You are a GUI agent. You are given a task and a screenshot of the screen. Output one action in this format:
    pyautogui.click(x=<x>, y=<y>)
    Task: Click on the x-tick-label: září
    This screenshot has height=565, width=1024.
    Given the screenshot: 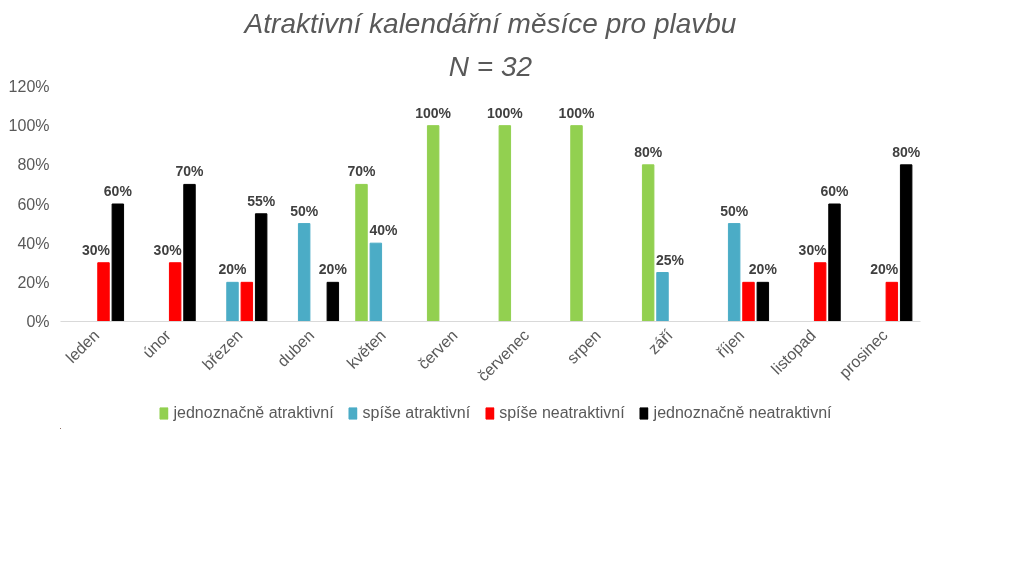 What is the action you would take?
    pyautogui.click(x=660, y=342)
    